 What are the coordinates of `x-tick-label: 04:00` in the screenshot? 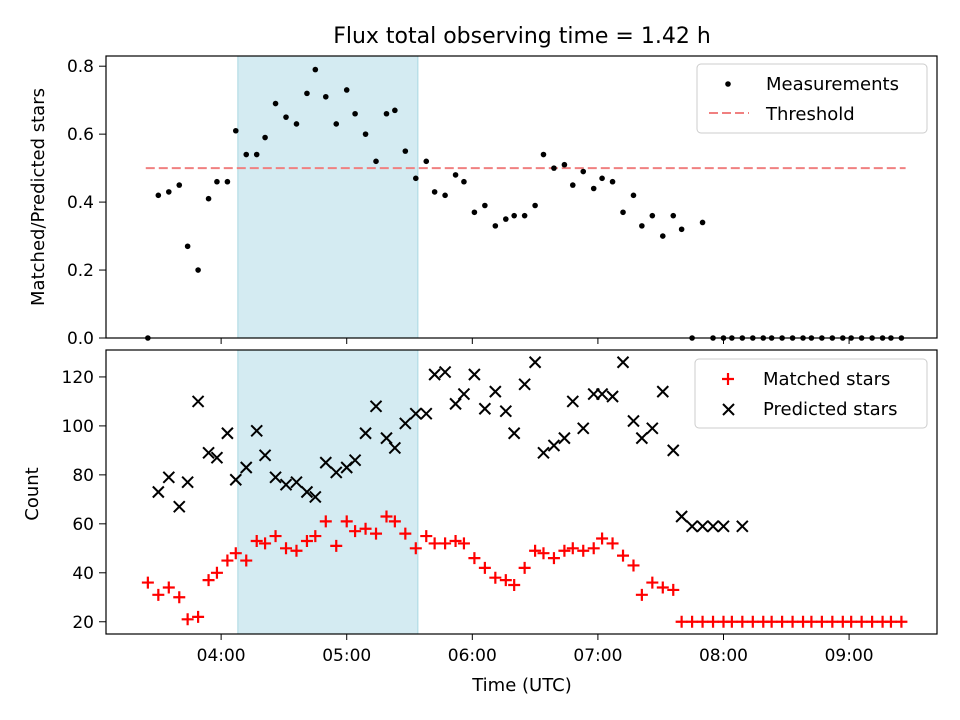 It's located at (221, 656).